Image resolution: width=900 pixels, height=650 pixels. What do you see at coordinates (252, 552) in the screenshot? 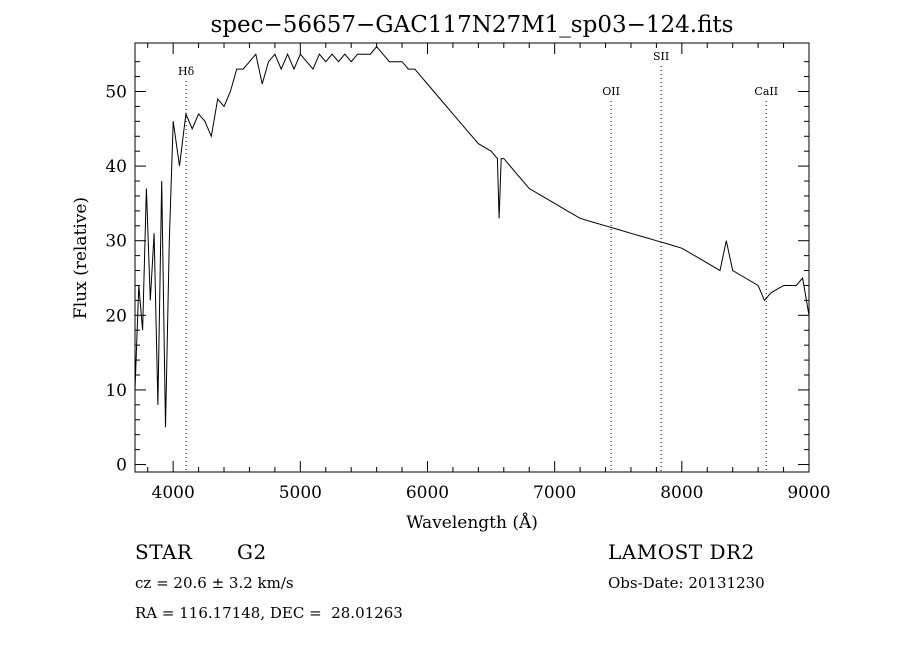
I see `object-subclass: G2` at bounding box center [252, 552].